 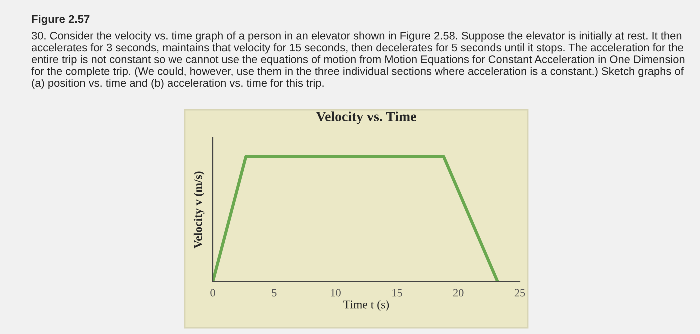 What do you see at coordinates (213, 293) in the screenshot?
I see `x-tick-label: 0` at bounding box center [213, 293].